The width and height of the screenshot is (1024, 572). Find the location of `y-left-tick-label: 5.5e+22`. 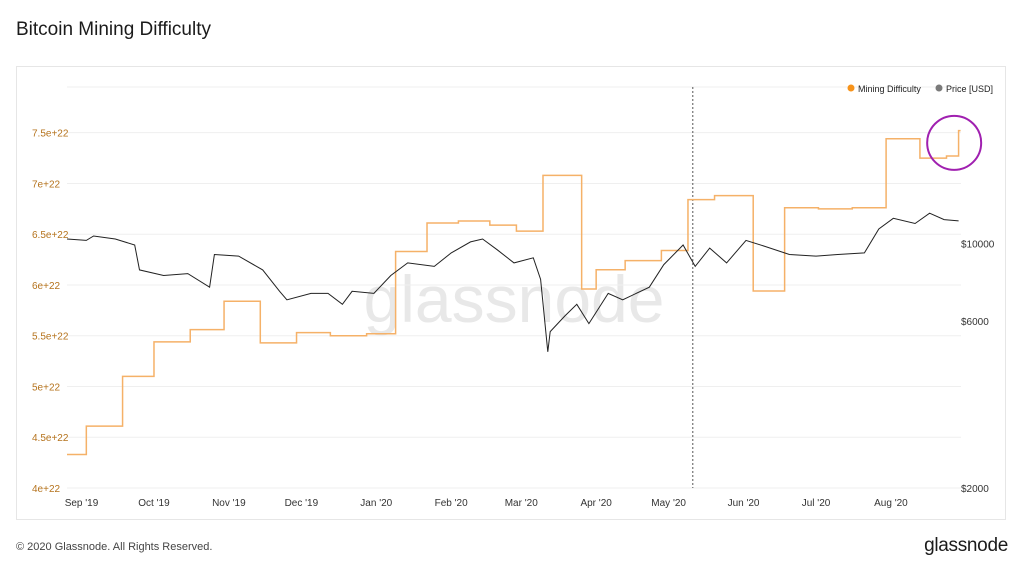

y-left-tick-label: 5.5e+22 is located at coordinates (50, 337).